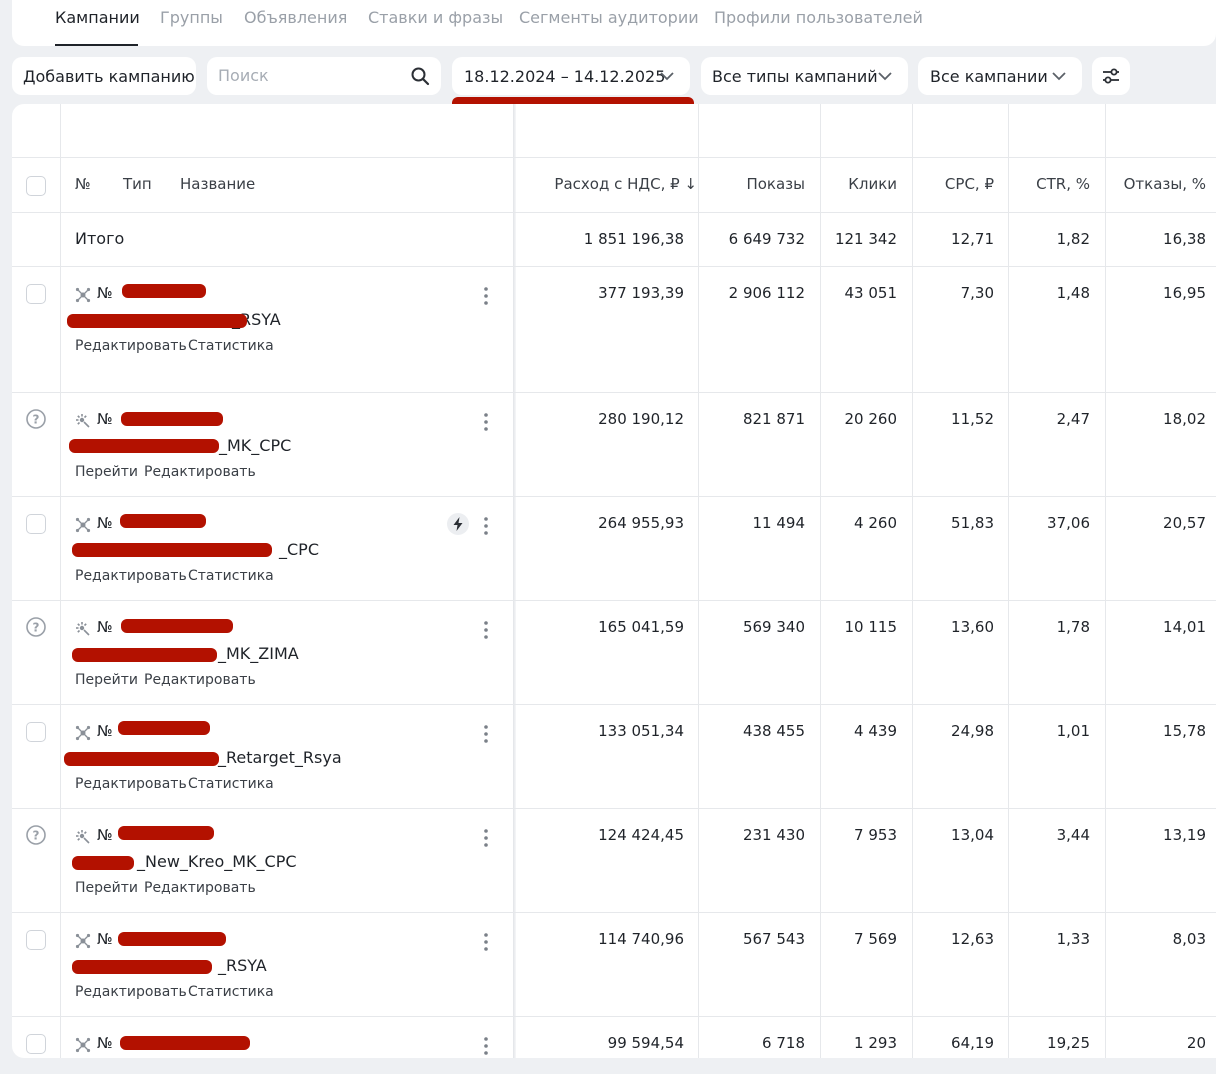 Image resolution: width=1216 pixels, height=1074 pixels. What do you see at coordinates (609, 17) in the screenshot?
I see `tab-audience-segments: Сегменты аудитории` at bounding box center [609, 17].